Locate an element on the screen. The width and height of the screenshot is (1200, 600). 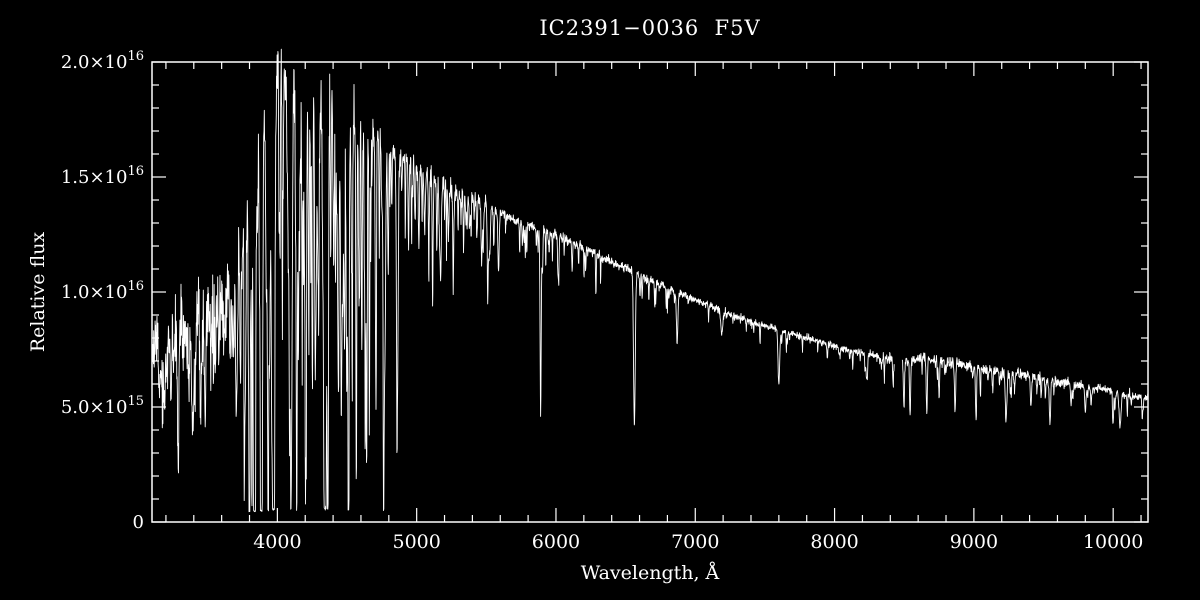
x-tick-label: 4000 is located at coordinates (277, 542).